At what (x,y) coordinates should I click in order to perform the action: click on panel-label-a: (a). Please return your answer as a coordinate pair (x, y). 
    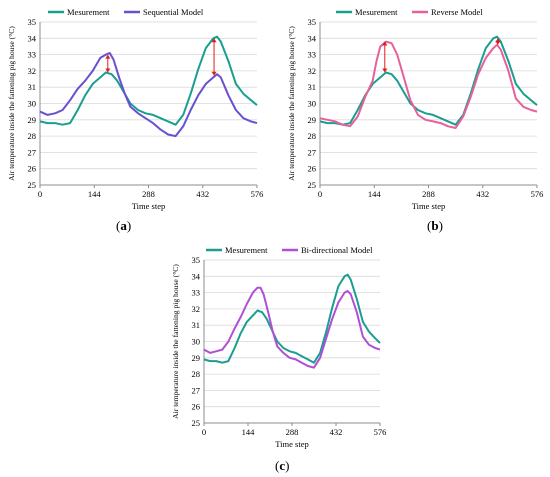
    Looking at the image, I should click on (124, 225).